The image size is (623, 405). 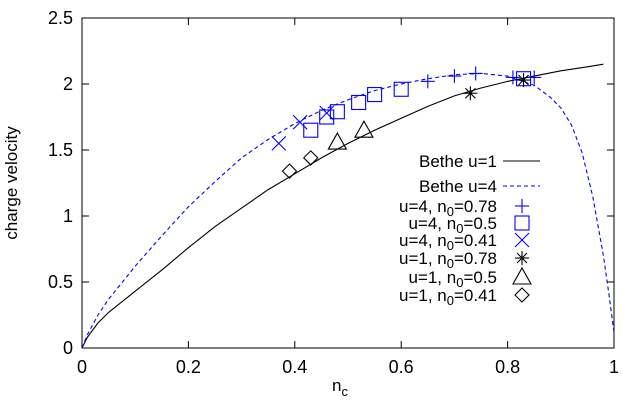 What do you see at coordinates (450, 263) in the screenshot?
I see `legend-label-u1-n078-sub: 0` at bounding box center [450, 263].